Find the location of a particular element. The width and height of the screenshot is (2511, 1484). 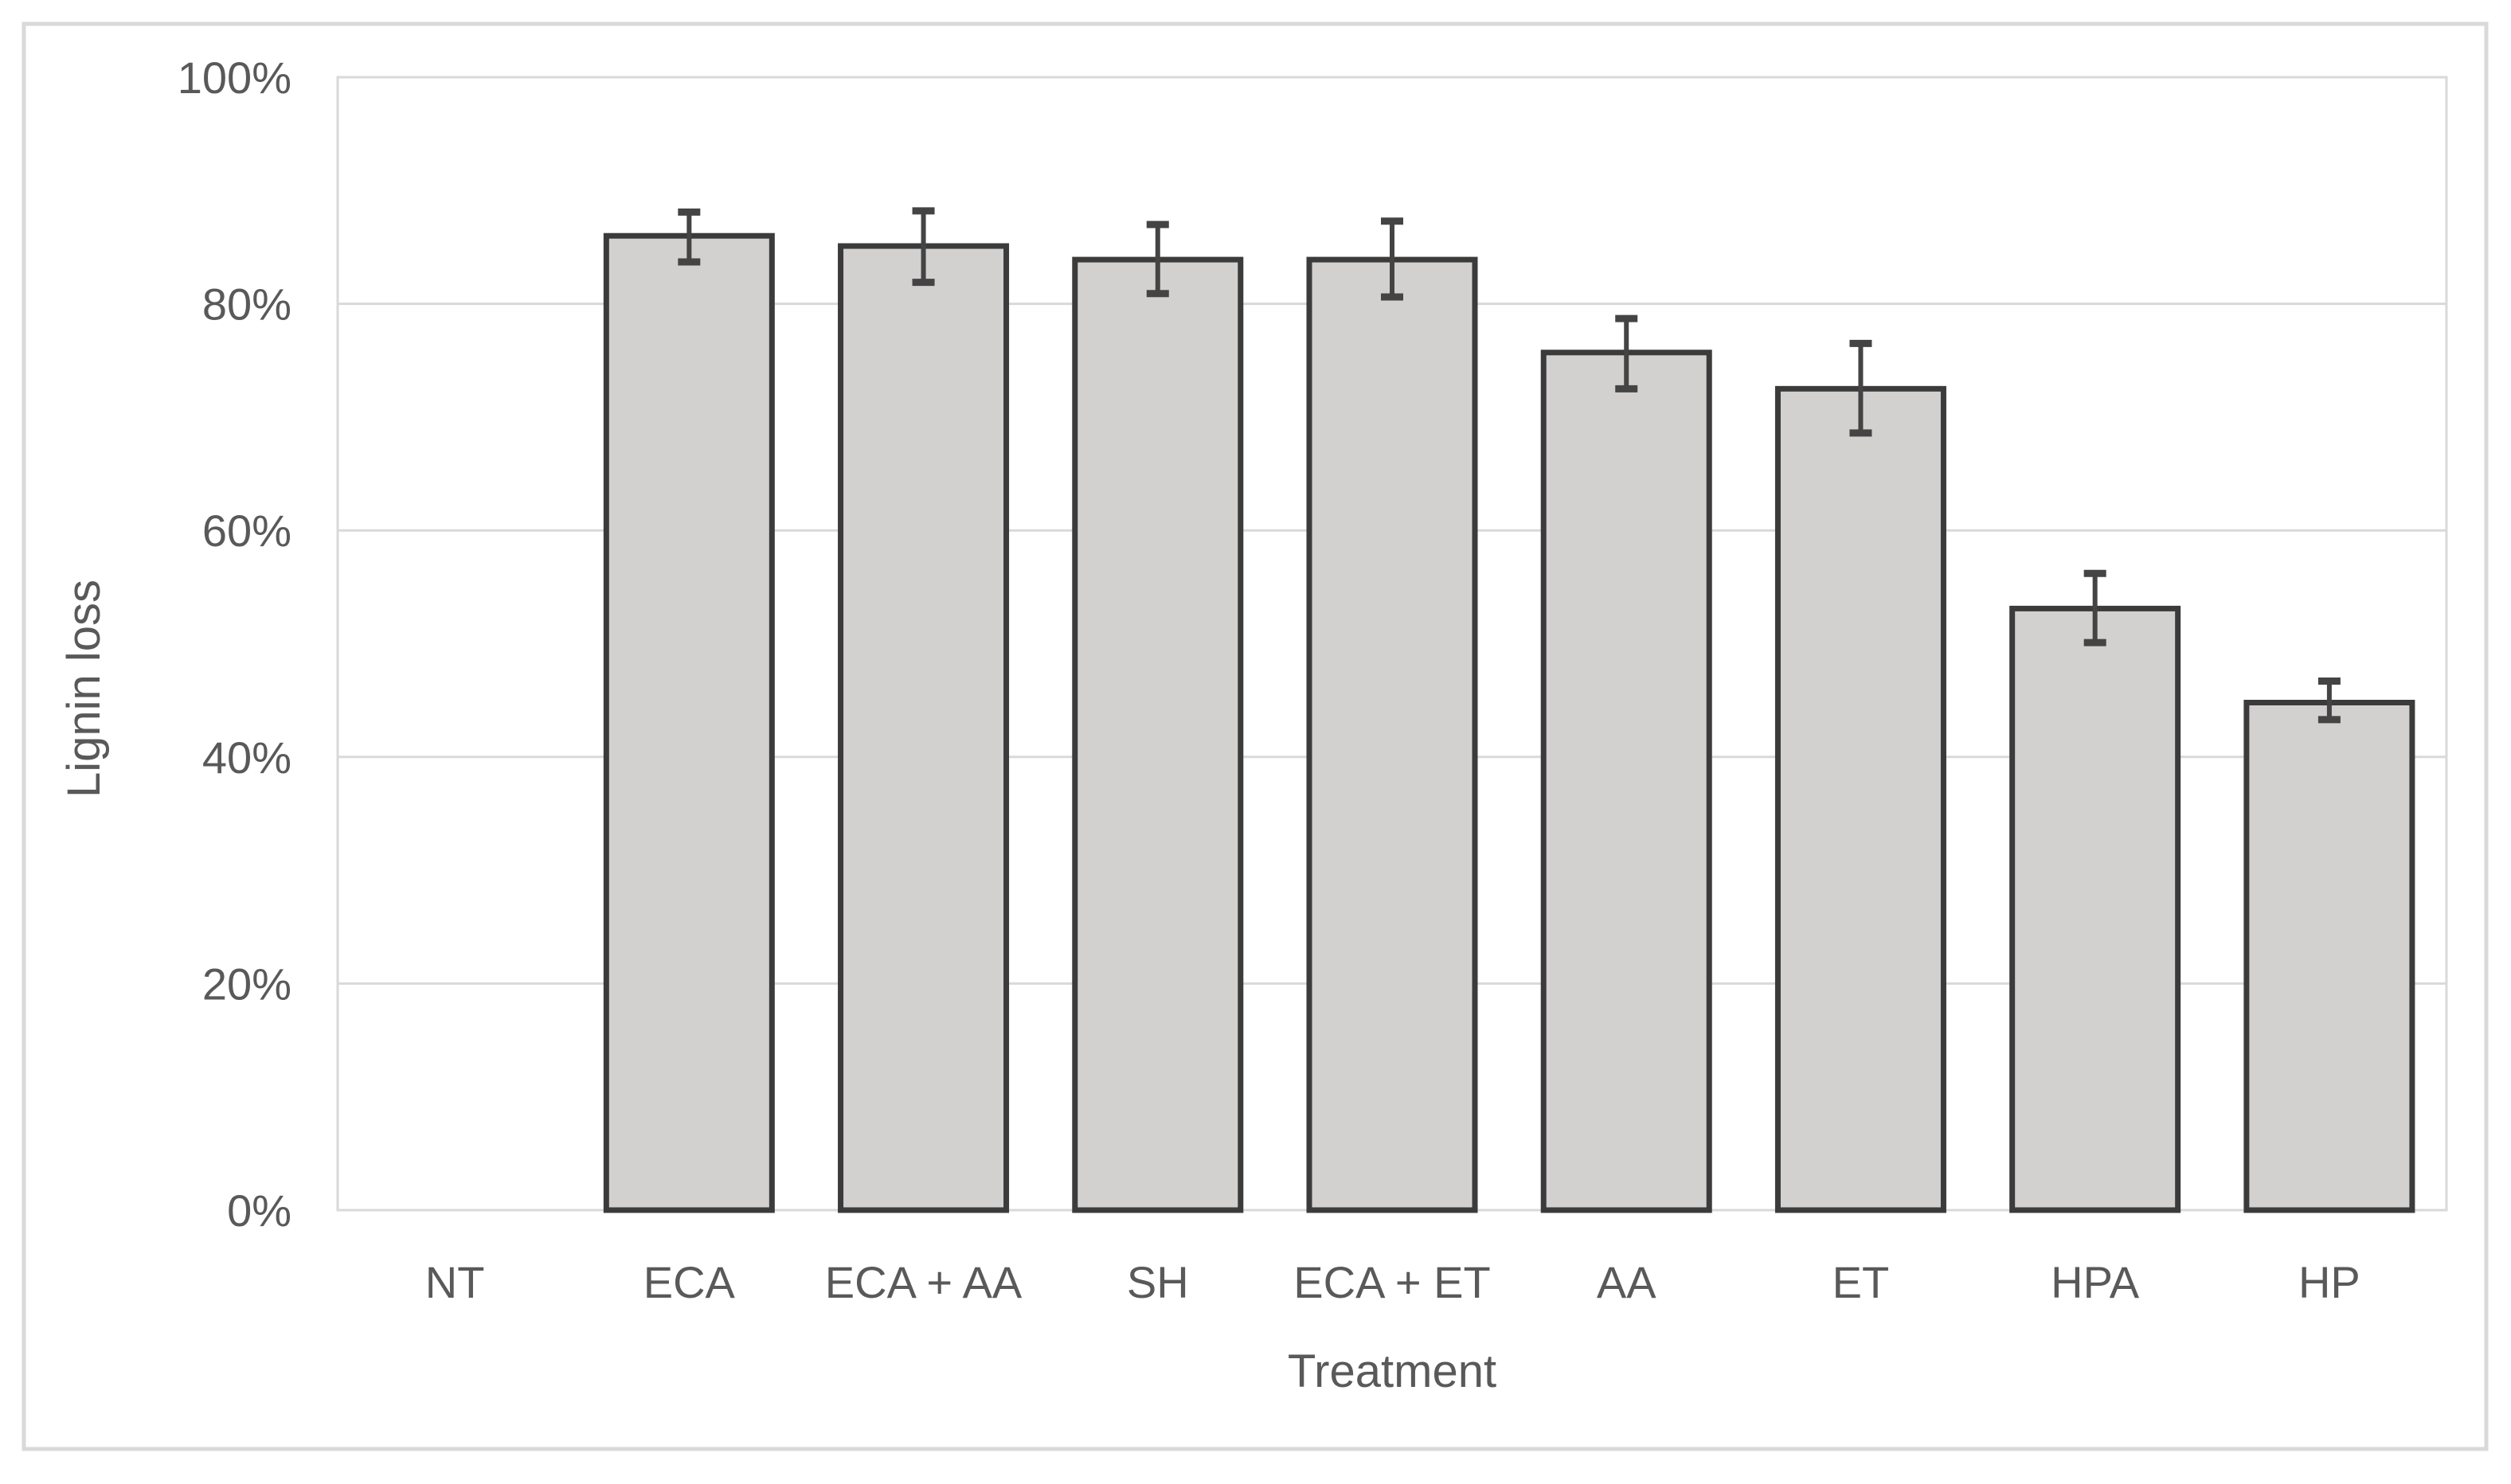

bar-eca-et is located at coordinates (1392, 734).